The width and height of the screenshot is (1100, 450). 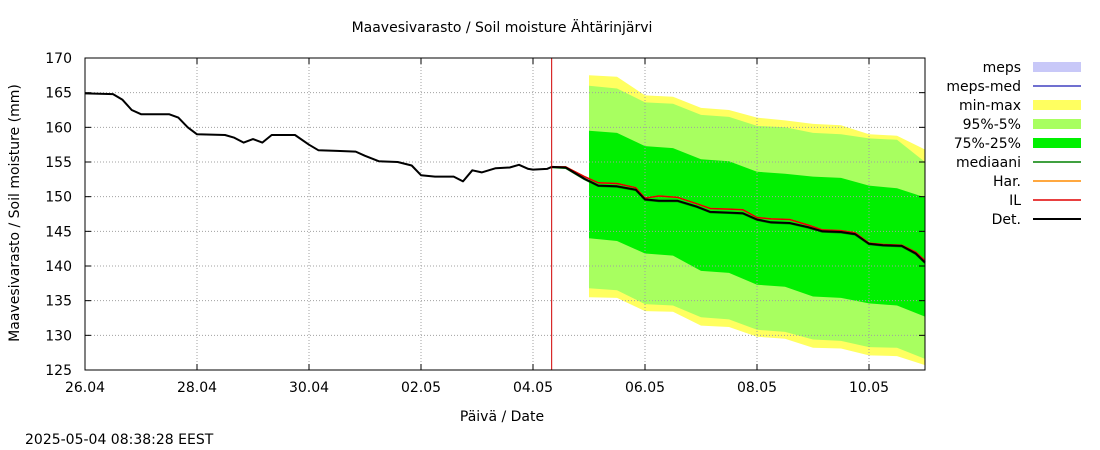 What do you see at coordinates (58, 163) in the screenshot?
I see `y-tick-label: 155` at bounding box center [58, 163].